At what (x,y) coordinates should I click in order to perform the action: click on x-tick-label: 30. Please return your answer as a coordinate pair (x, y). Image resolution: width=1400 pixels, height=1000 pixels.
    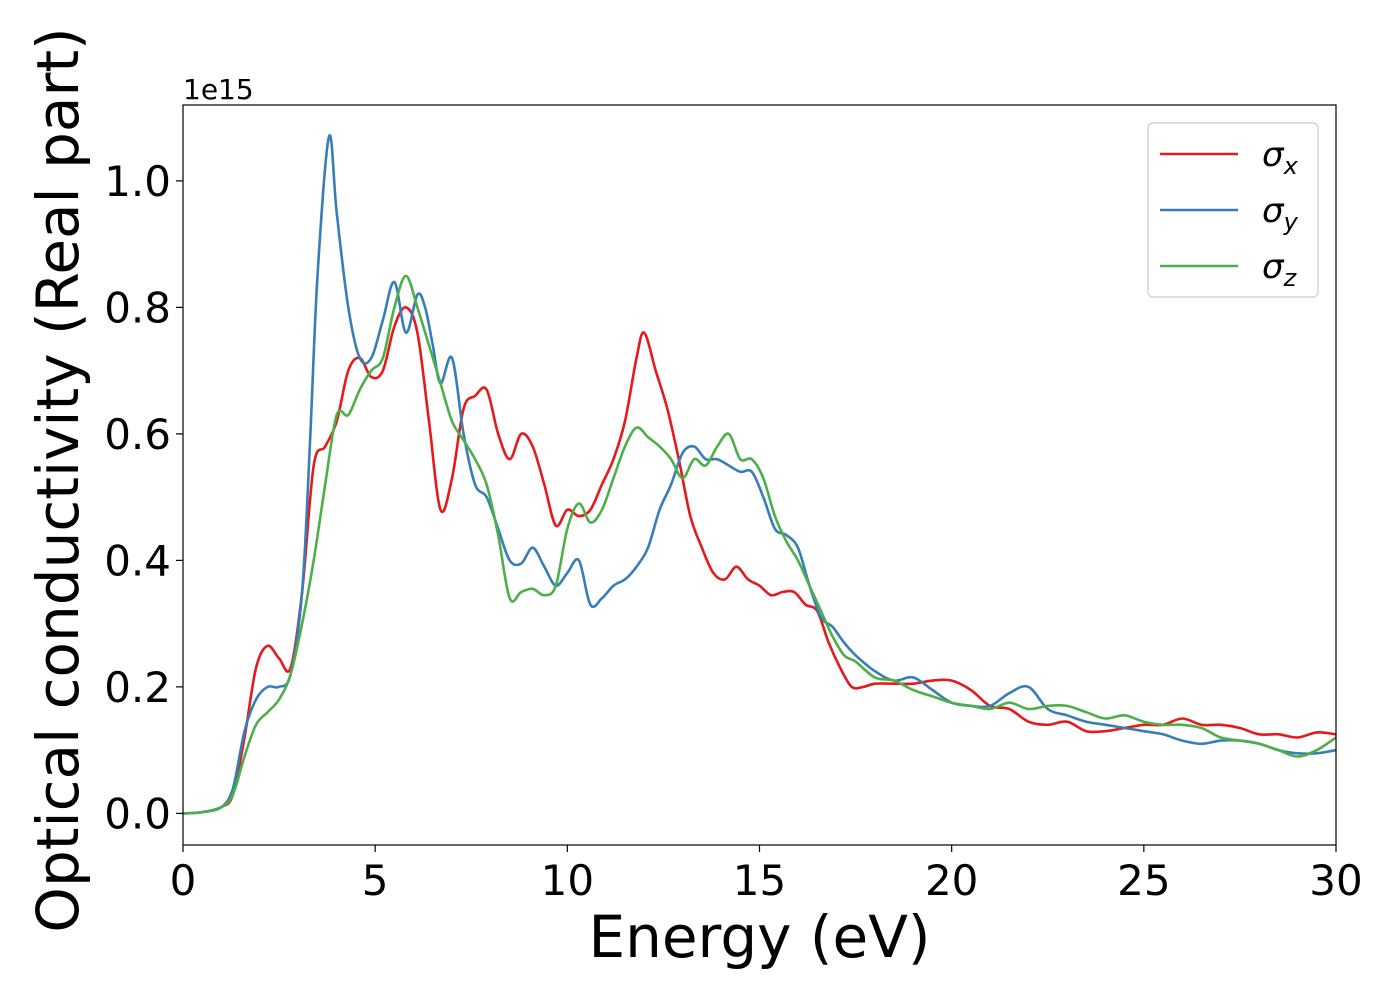
    Looking at the image, I should click on (1335, 880).